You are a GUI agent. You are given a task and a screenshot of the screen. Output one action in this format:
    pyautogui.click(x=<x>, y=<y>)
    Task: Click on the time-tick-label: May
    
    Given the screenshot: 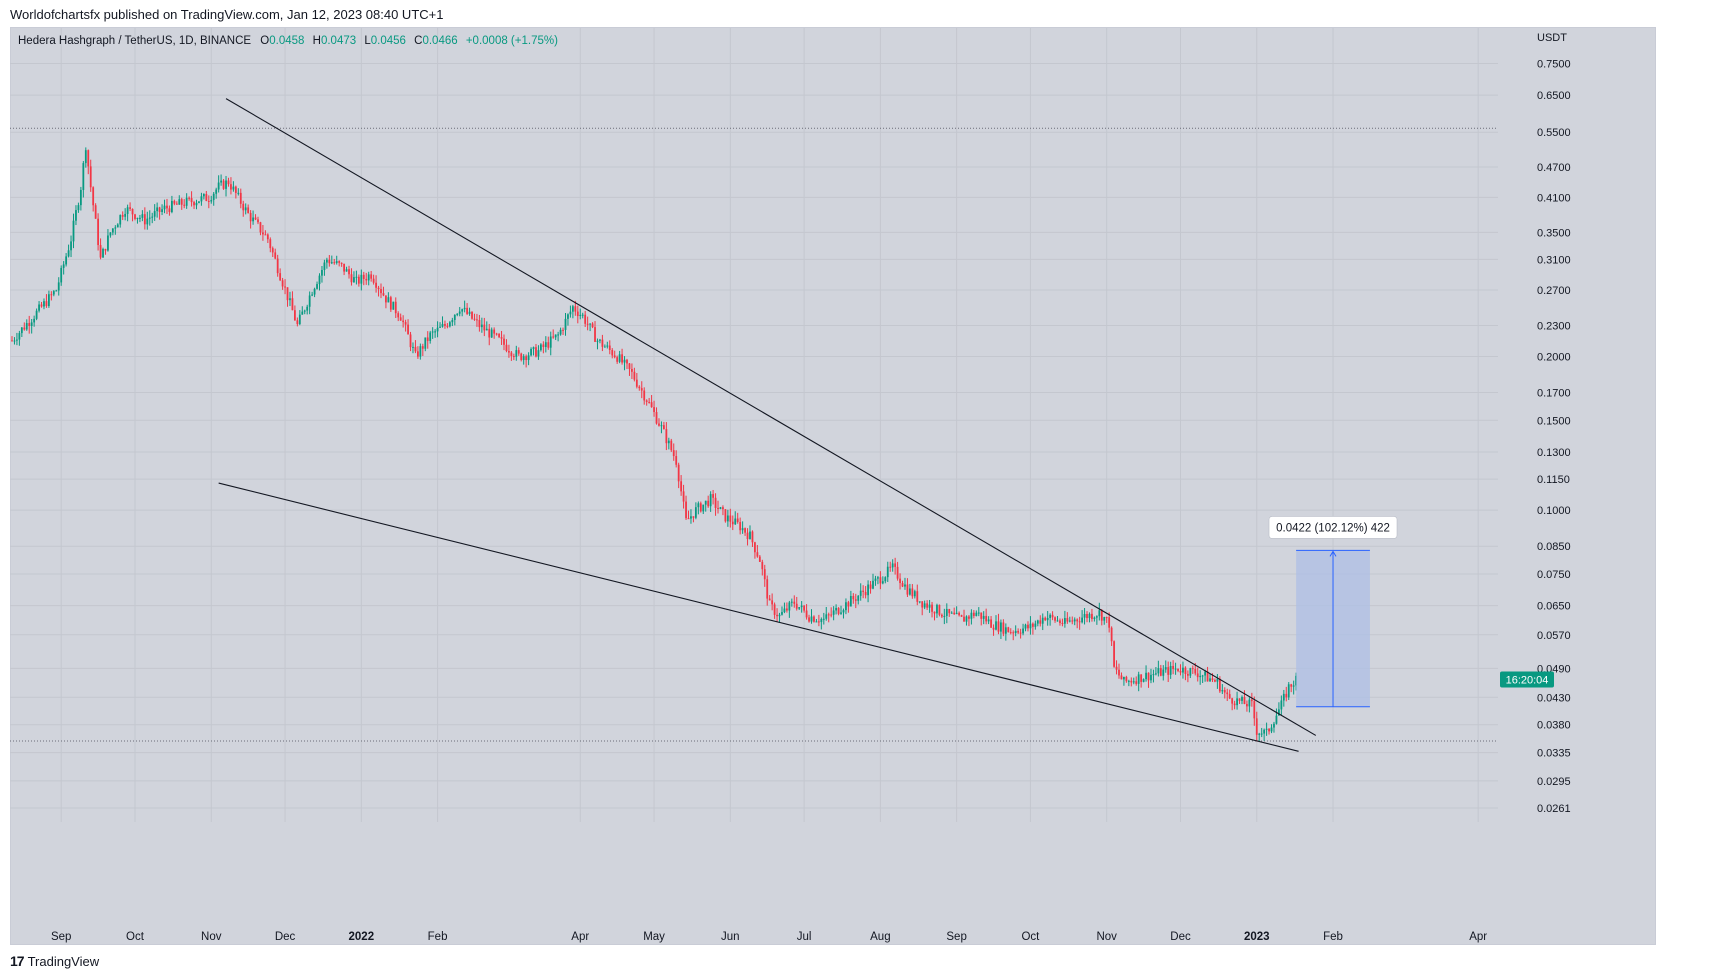 What is the action you would take?
    pyautogui.click(x=654, y=937)
    